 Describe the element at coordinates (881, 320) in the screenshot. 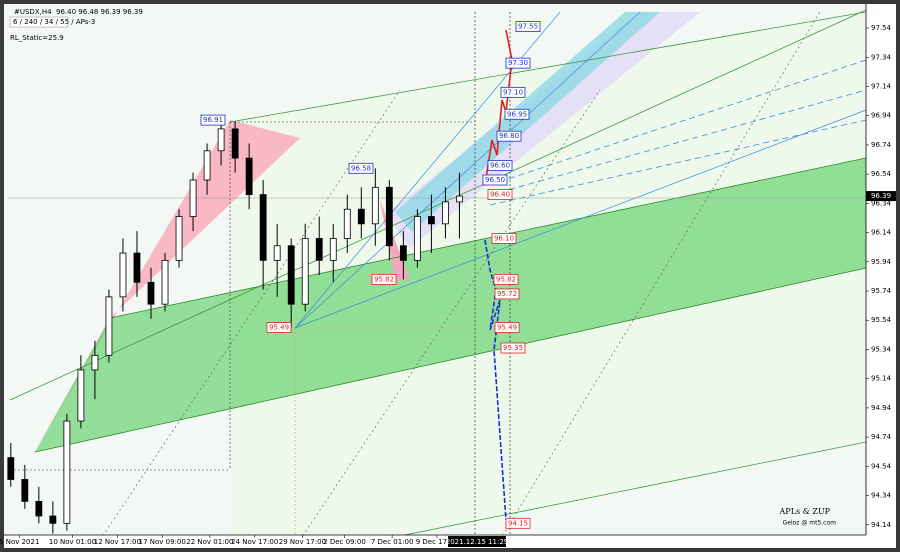

I see `y-tick-label: 95.54` at that location.